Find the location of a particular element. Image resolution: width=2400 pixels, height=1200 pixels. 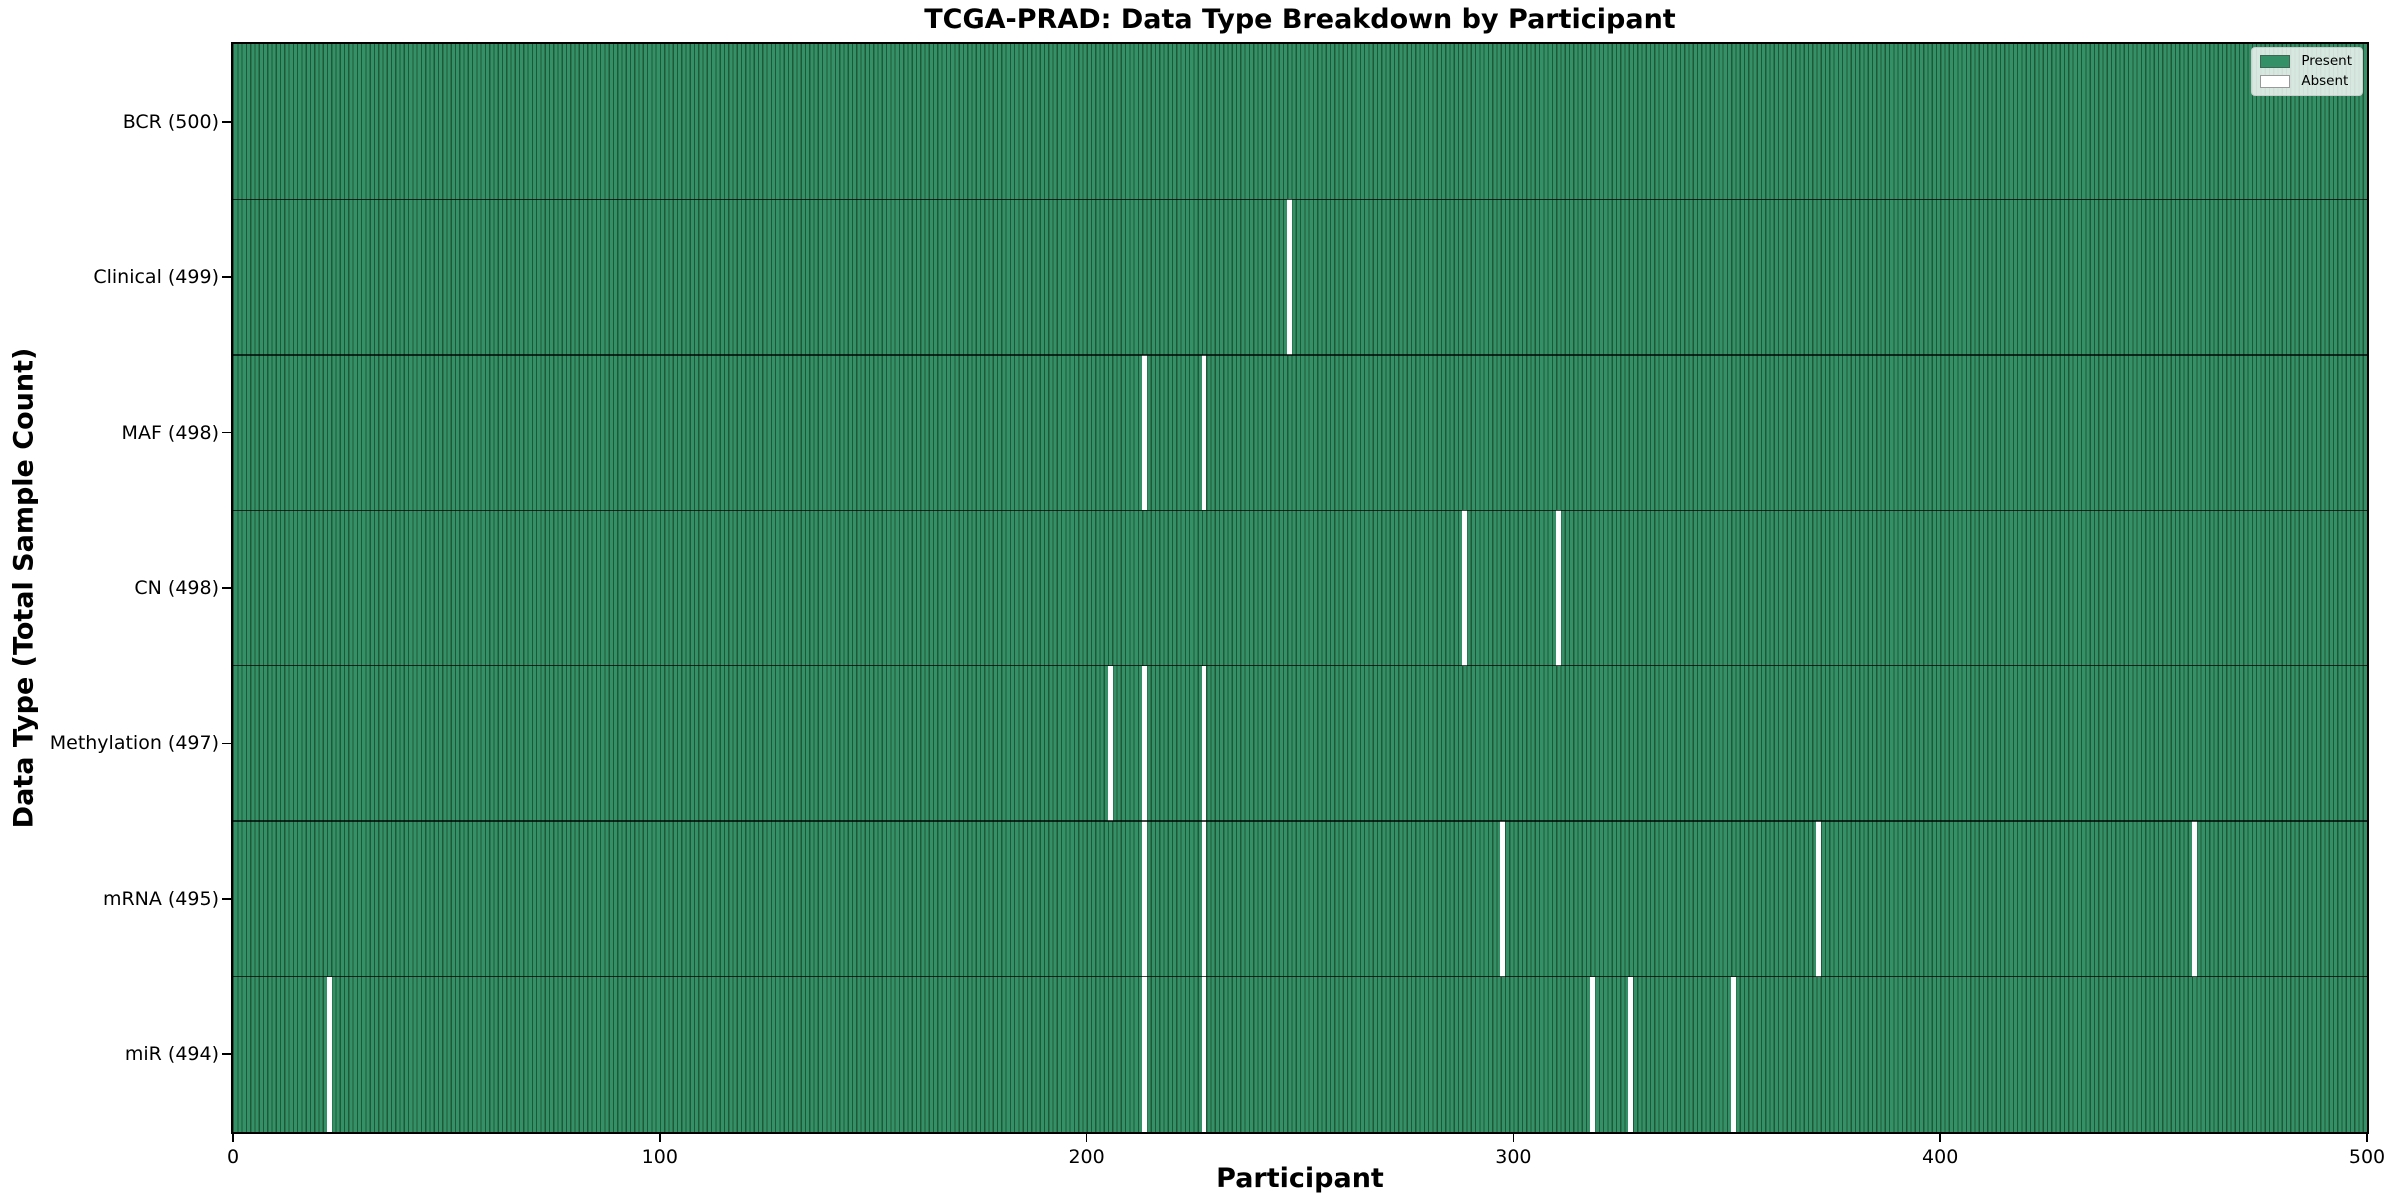

y-tick-label: miR (494) is located at coordinates (171, 1054).